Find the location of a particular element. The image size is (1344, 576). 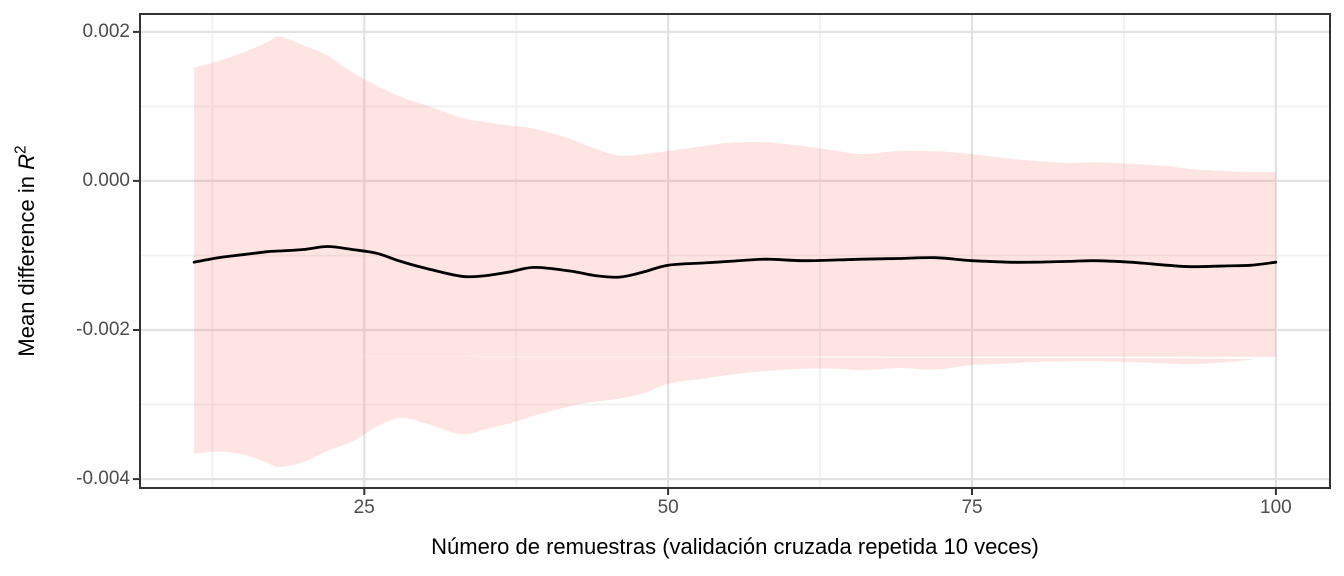

y-tick-label: 0.000 is located at coordinates (106, 180).